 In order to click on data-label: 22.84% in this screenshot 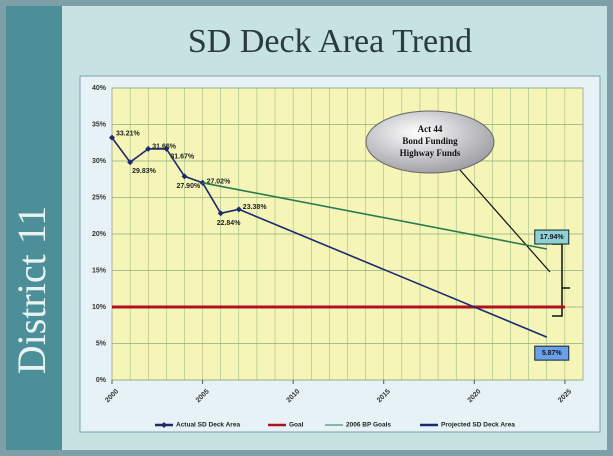, I will do `click(229, 223)`.